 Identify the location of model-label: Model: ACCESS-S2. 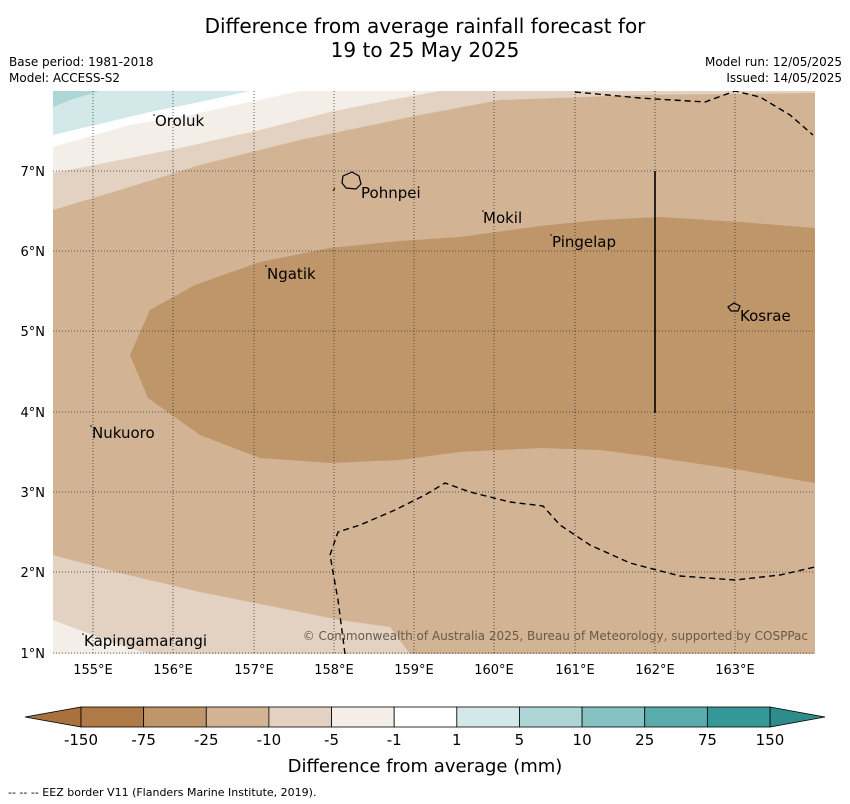
(65, 78).